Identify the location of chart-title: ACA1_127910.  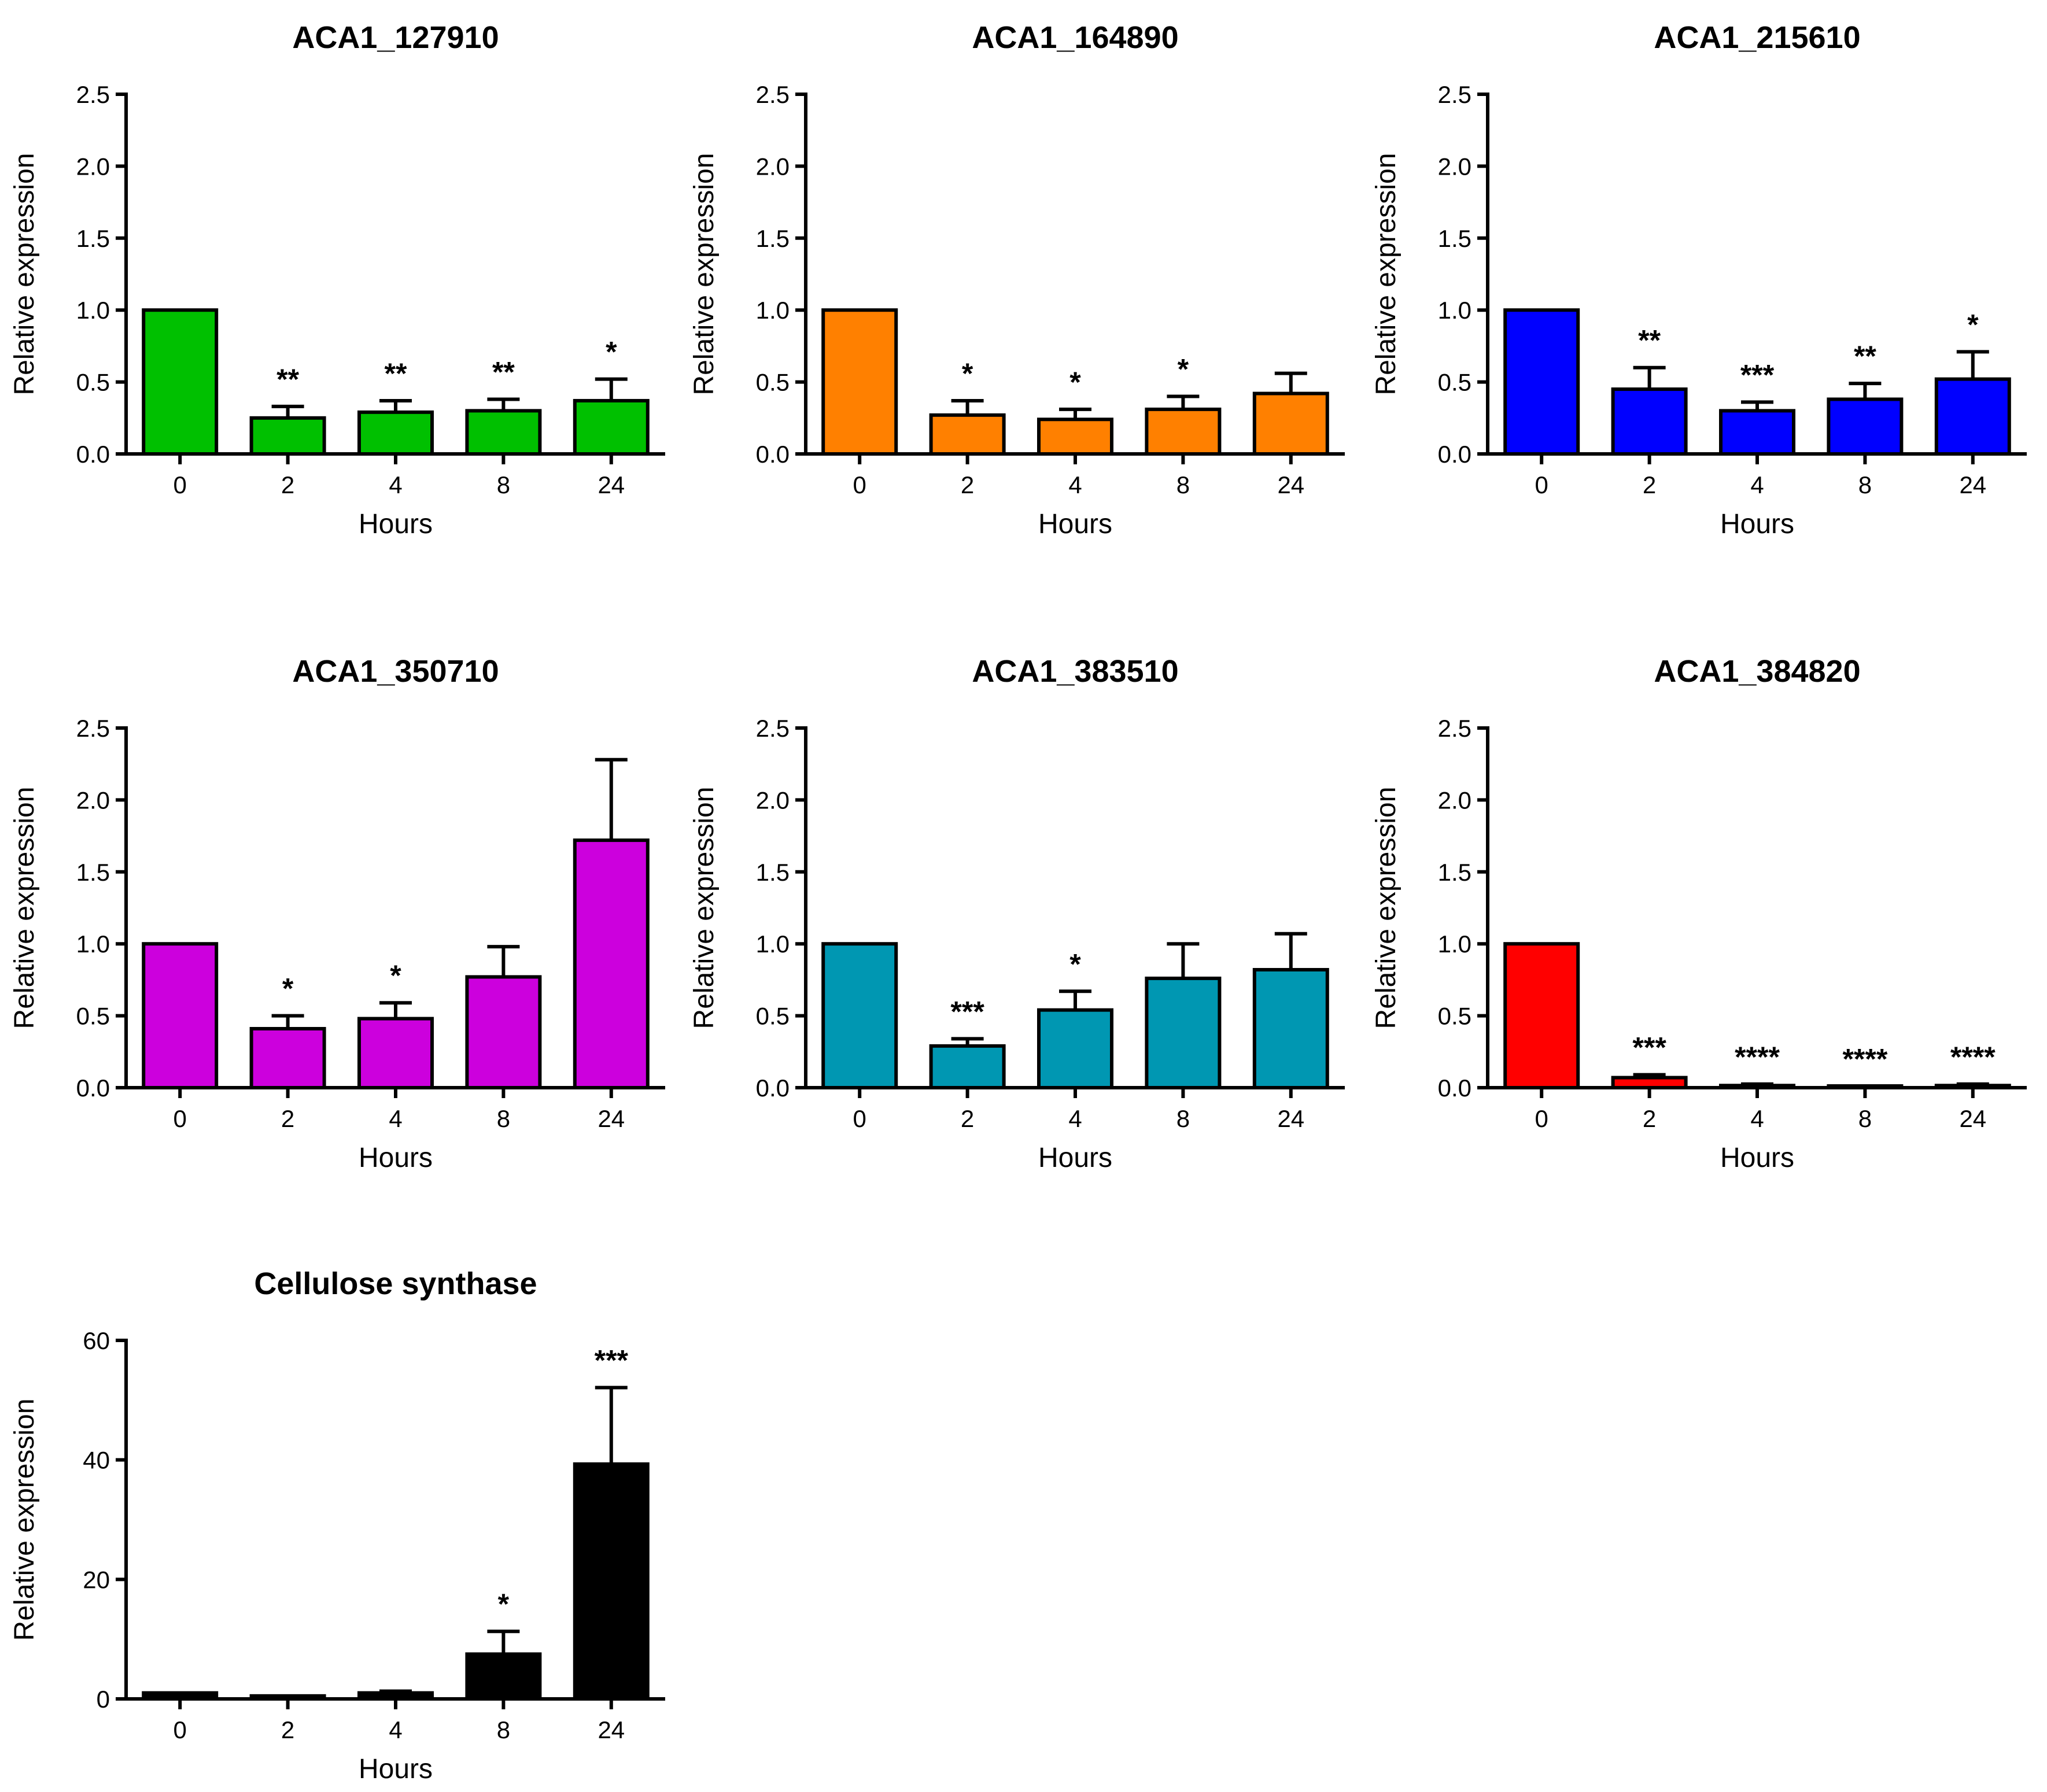
(395, 37).